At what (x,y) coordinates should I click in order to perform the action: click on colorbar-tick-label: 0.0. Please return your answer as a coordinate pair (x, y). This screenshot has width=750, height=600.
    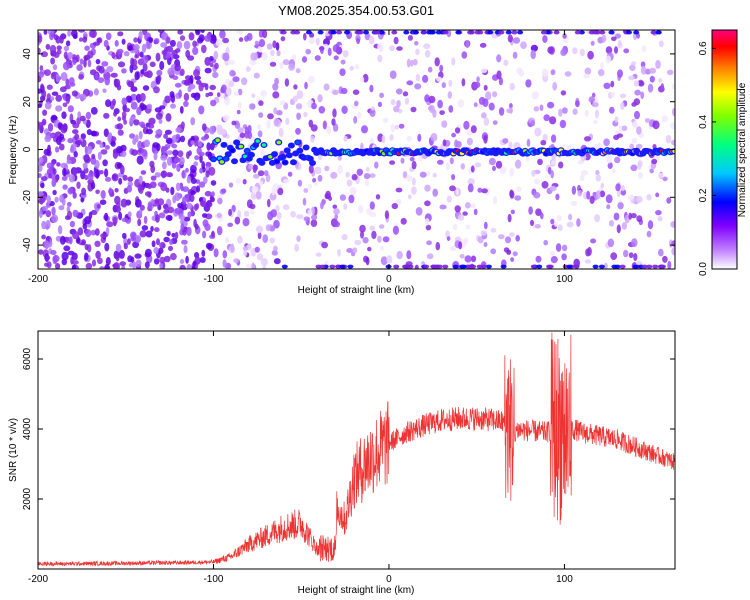
    Looking at the image, I should click on (703, 269).